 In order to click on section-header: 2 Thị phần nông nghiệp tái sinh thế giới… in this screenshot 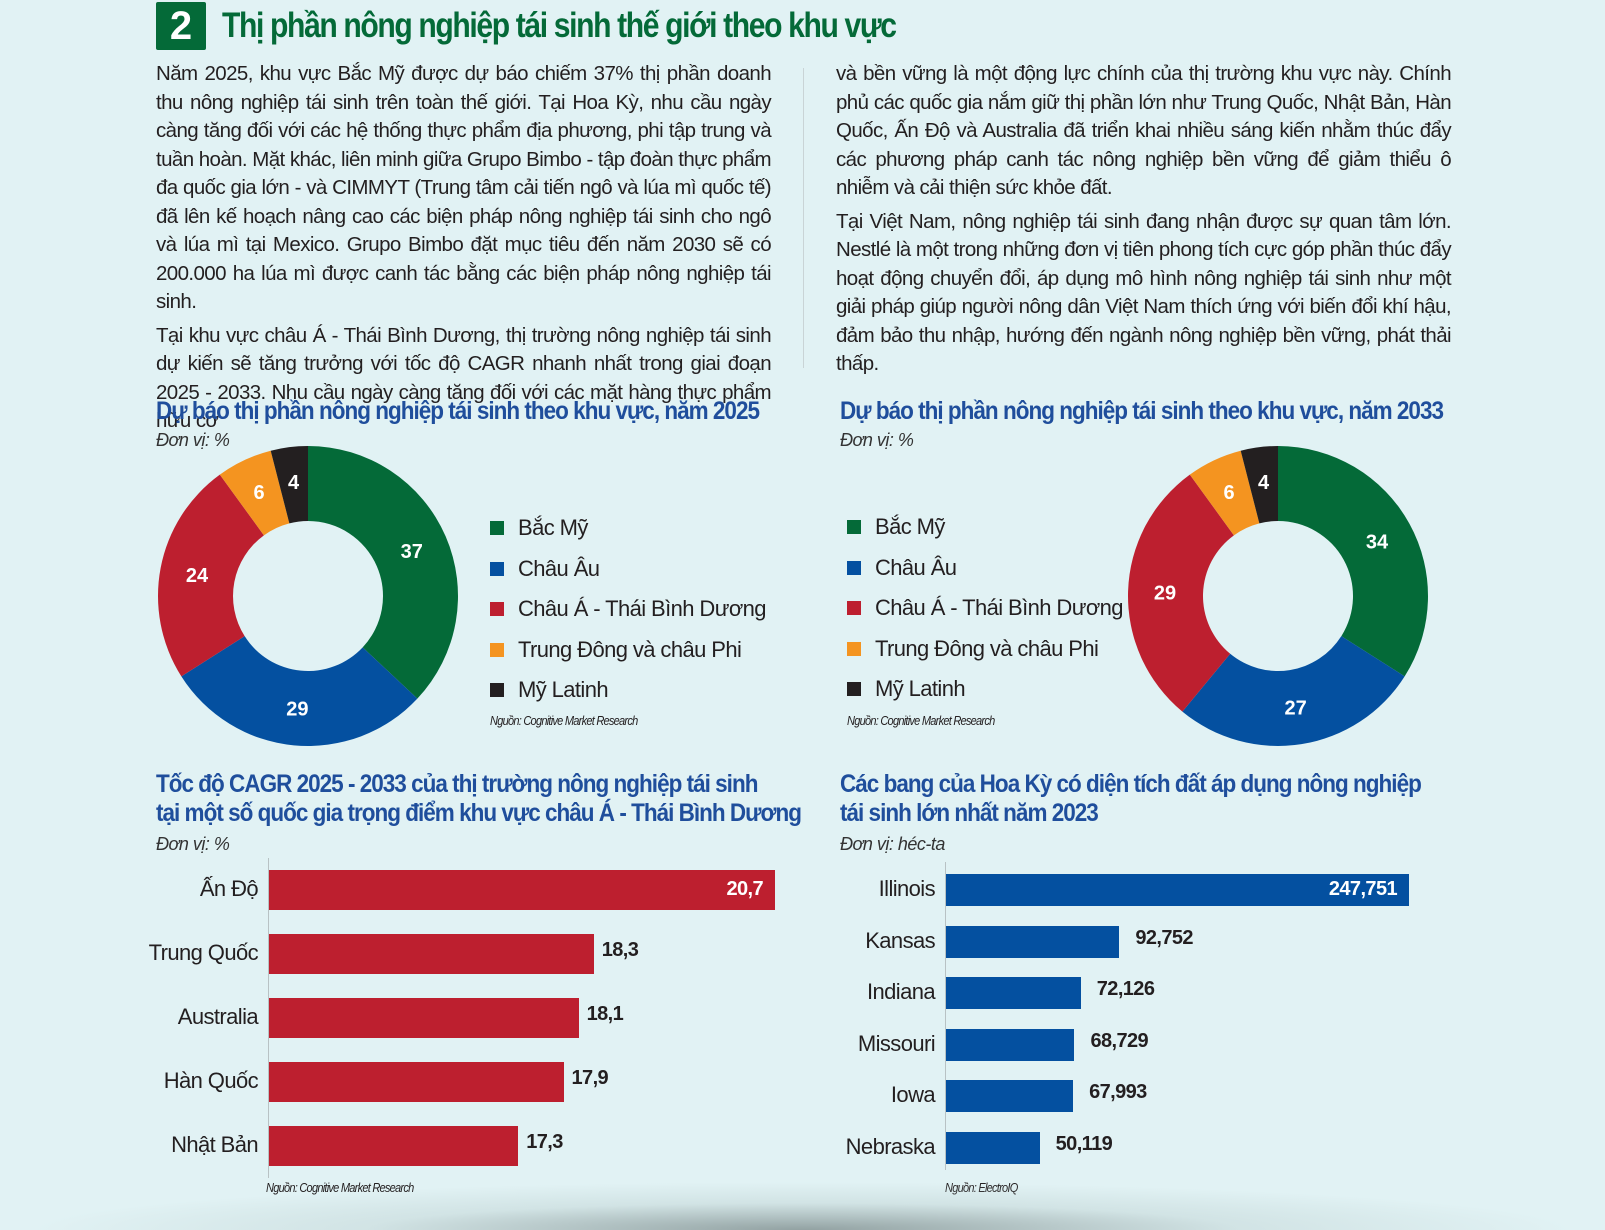, I will do `click(580, 26)`.